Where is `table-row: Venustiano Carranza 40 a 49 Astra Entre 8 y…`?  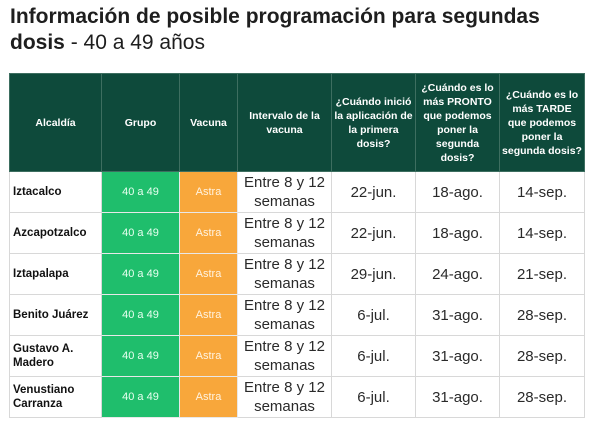
table-row: Venustiano Carranza 40 a 49 Astra Entre 8 y… is located at coordinates (297, 397).